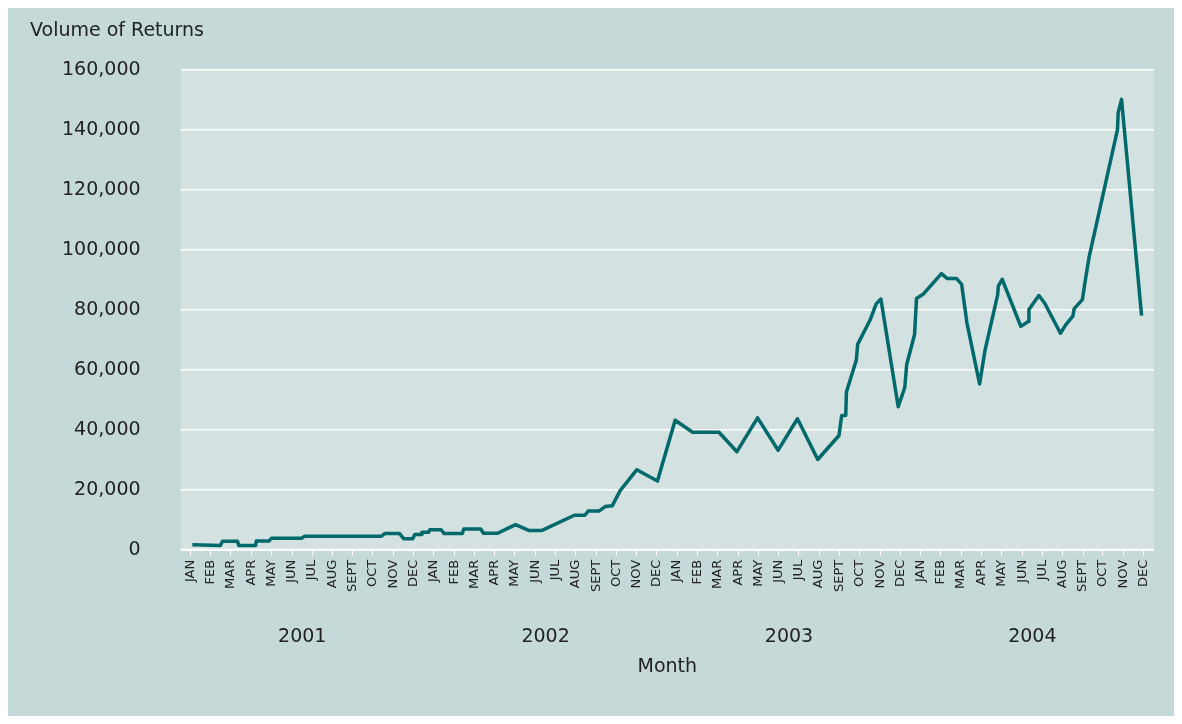 Image resolution: width=1182 pixels, height=724 pixels. Describe the element at coordinates (107, 307) in the screenshot. I see `y-tick-label: 80,000` at that location.